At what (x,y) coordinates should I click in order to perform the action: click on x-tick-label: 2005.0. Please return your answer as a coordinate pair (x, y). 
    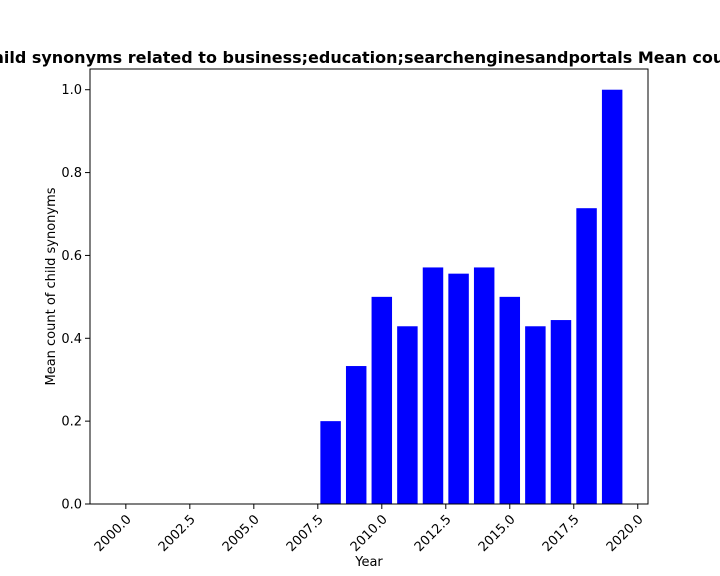
    Looking at the image, I should click on (241, 533).